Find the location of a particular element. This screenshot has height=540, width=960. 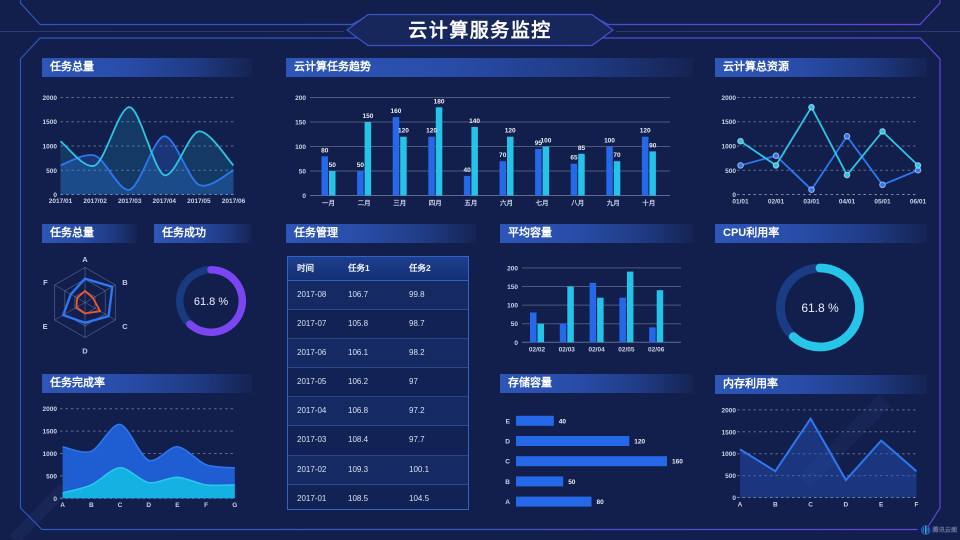

svg-text: 三月 is located at coordinates (399, 203).